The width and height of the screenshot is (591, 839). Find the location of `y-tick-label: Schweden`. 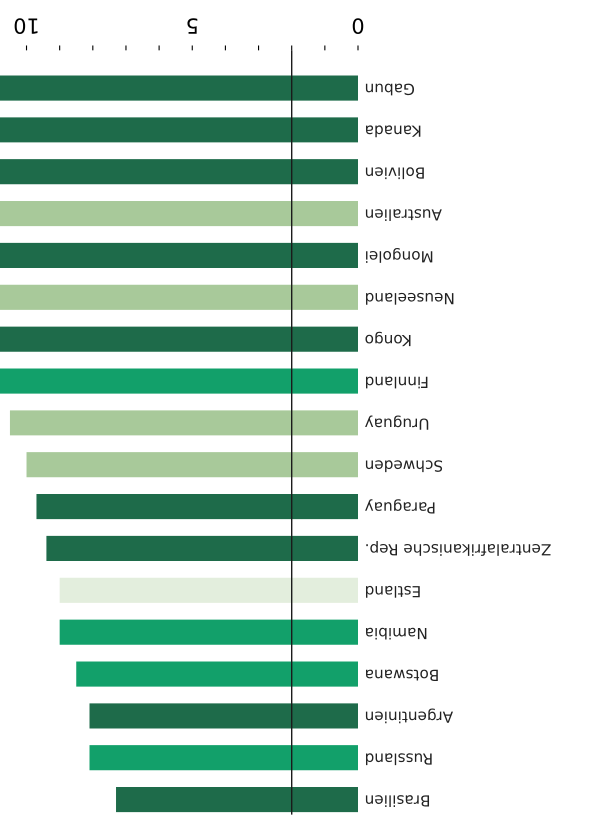

y-tick-label: Schweden is located at coordinates (404, 466).